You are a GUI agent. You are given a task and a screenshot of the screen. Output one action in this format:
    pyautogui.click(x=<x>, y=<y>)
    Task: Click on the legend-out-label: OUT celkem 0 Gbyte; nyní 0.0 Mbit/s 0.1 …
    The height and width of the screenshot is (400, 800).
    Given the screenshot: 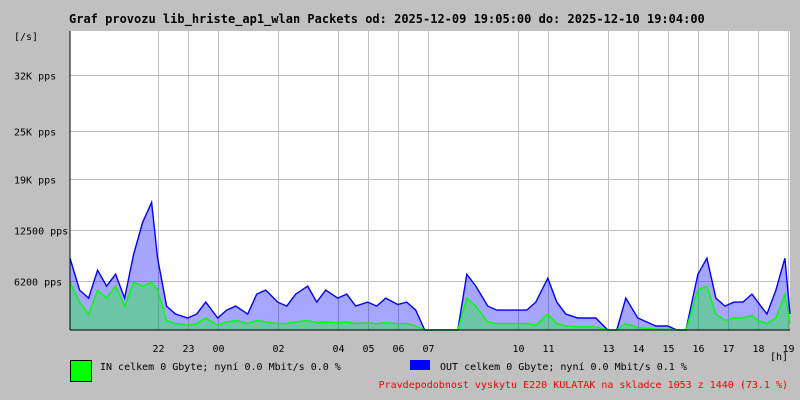 What is the action you would take?
    pyautogui.click(x=563, y=367)
    